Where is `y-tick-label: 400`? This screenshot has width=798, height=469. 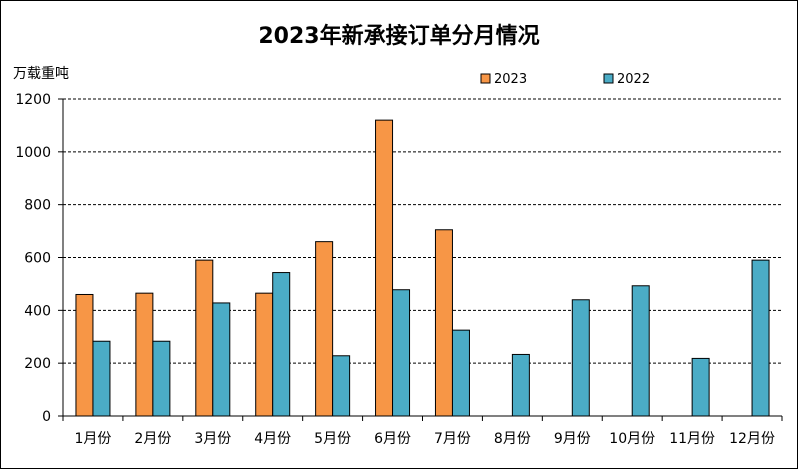 y-tick-label: 400 is located at coordinates (37, 311).